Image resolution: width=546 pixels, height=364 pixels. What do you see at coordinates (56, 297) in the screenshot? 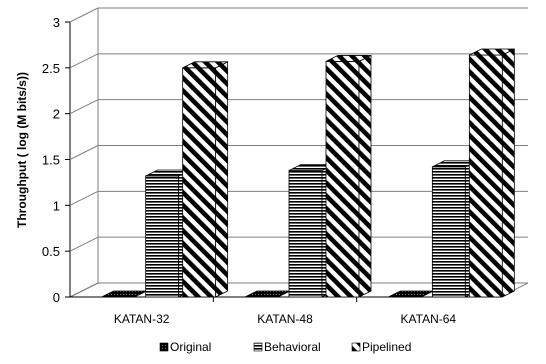
I see `y-tick-label: 0` at bounding box center [56, 297].